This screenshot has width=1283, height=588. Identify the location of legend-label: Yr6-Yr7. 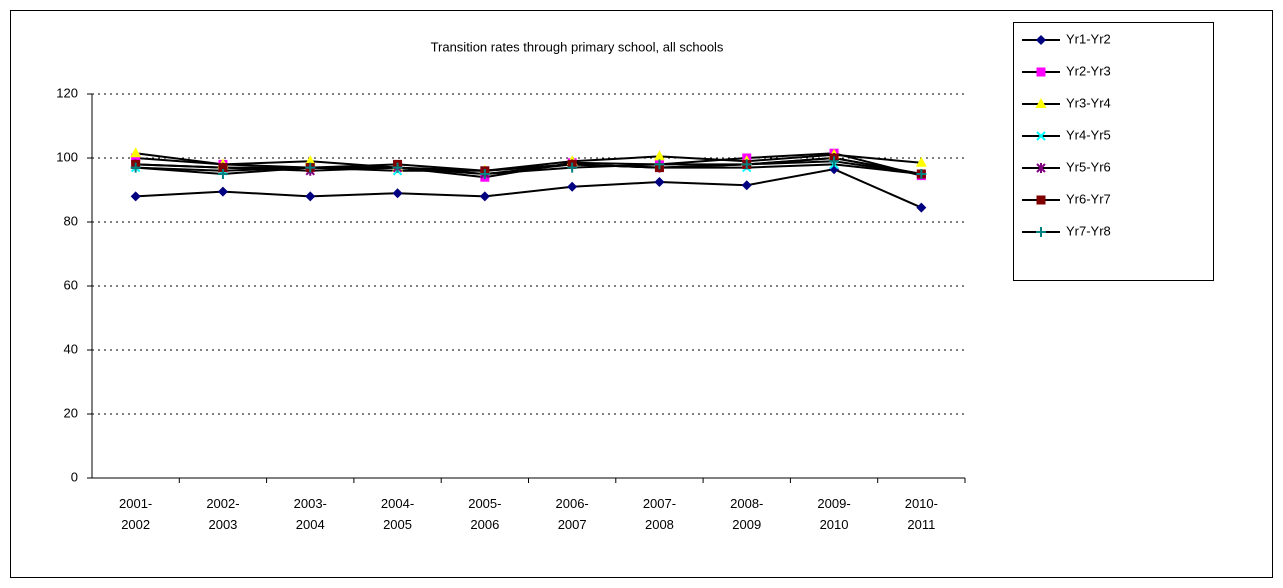
(1088, 198).